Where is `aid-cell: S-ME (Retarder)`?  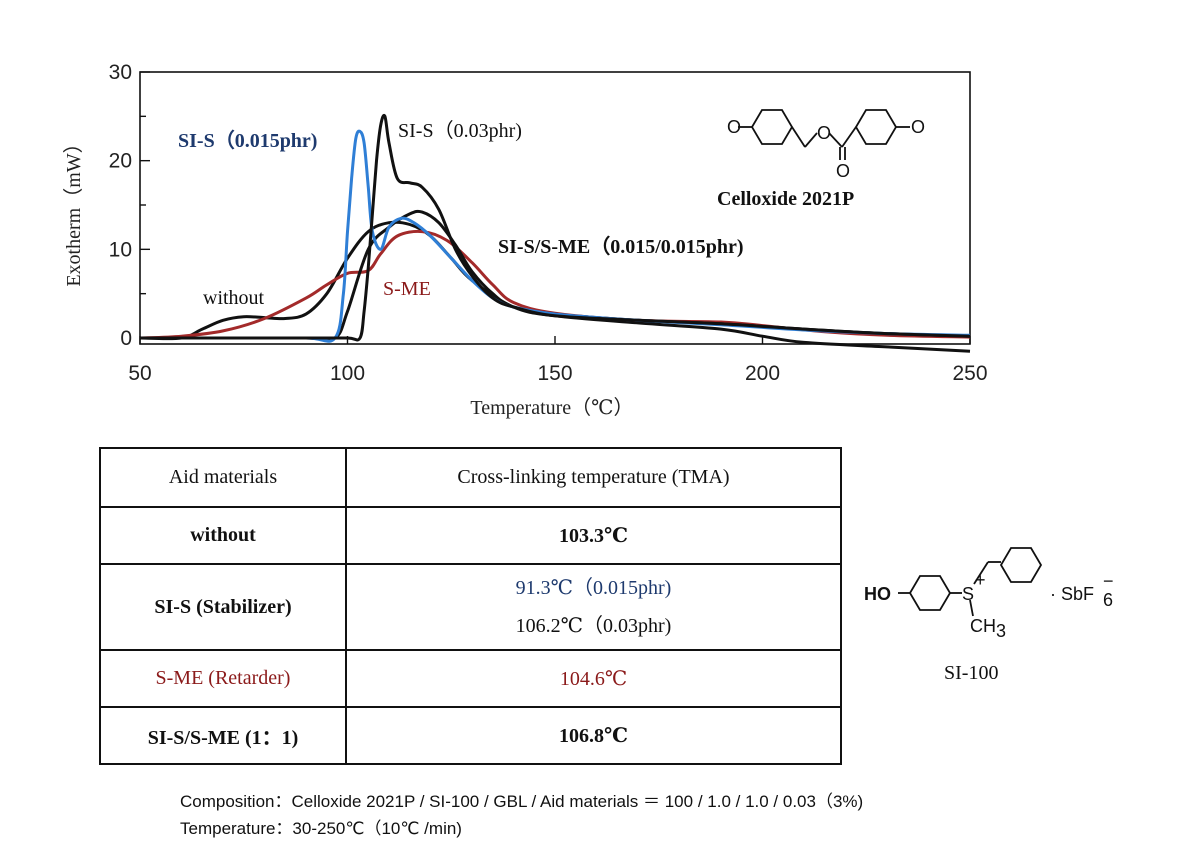 aid-cell: S-ME (Retarder) is located at coordinates (223, 678).